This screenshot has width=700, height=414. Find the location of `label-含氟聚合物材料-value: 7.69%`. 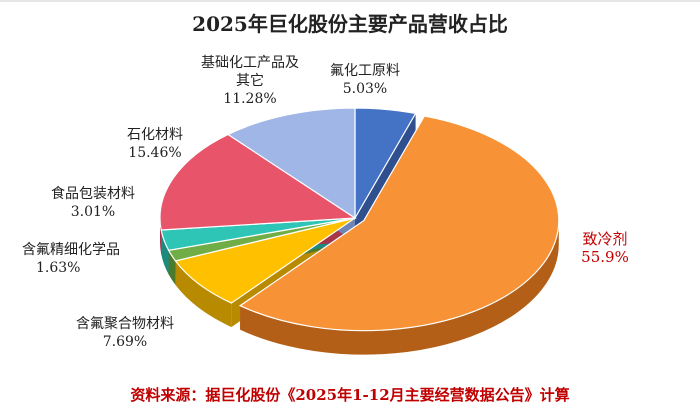

label-含氟聚合物材料-value: 7.69% is located at coordinates (125, 342).